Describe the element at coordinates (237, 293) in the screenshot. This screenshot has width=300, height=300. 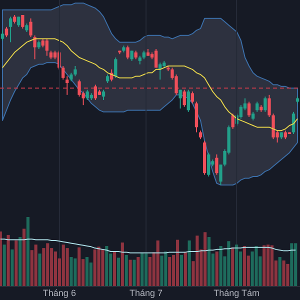
I see `x-tick-label: Tháng Tám` at that location.